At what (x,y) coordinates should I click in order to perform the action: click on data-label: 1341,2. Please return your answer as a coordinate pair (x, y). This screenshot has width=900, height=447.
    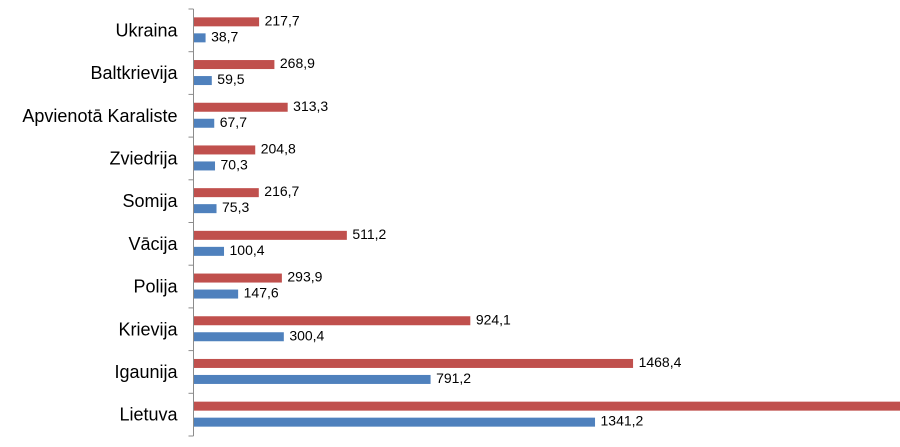
    Looking at the image, I should click on (622, 421).